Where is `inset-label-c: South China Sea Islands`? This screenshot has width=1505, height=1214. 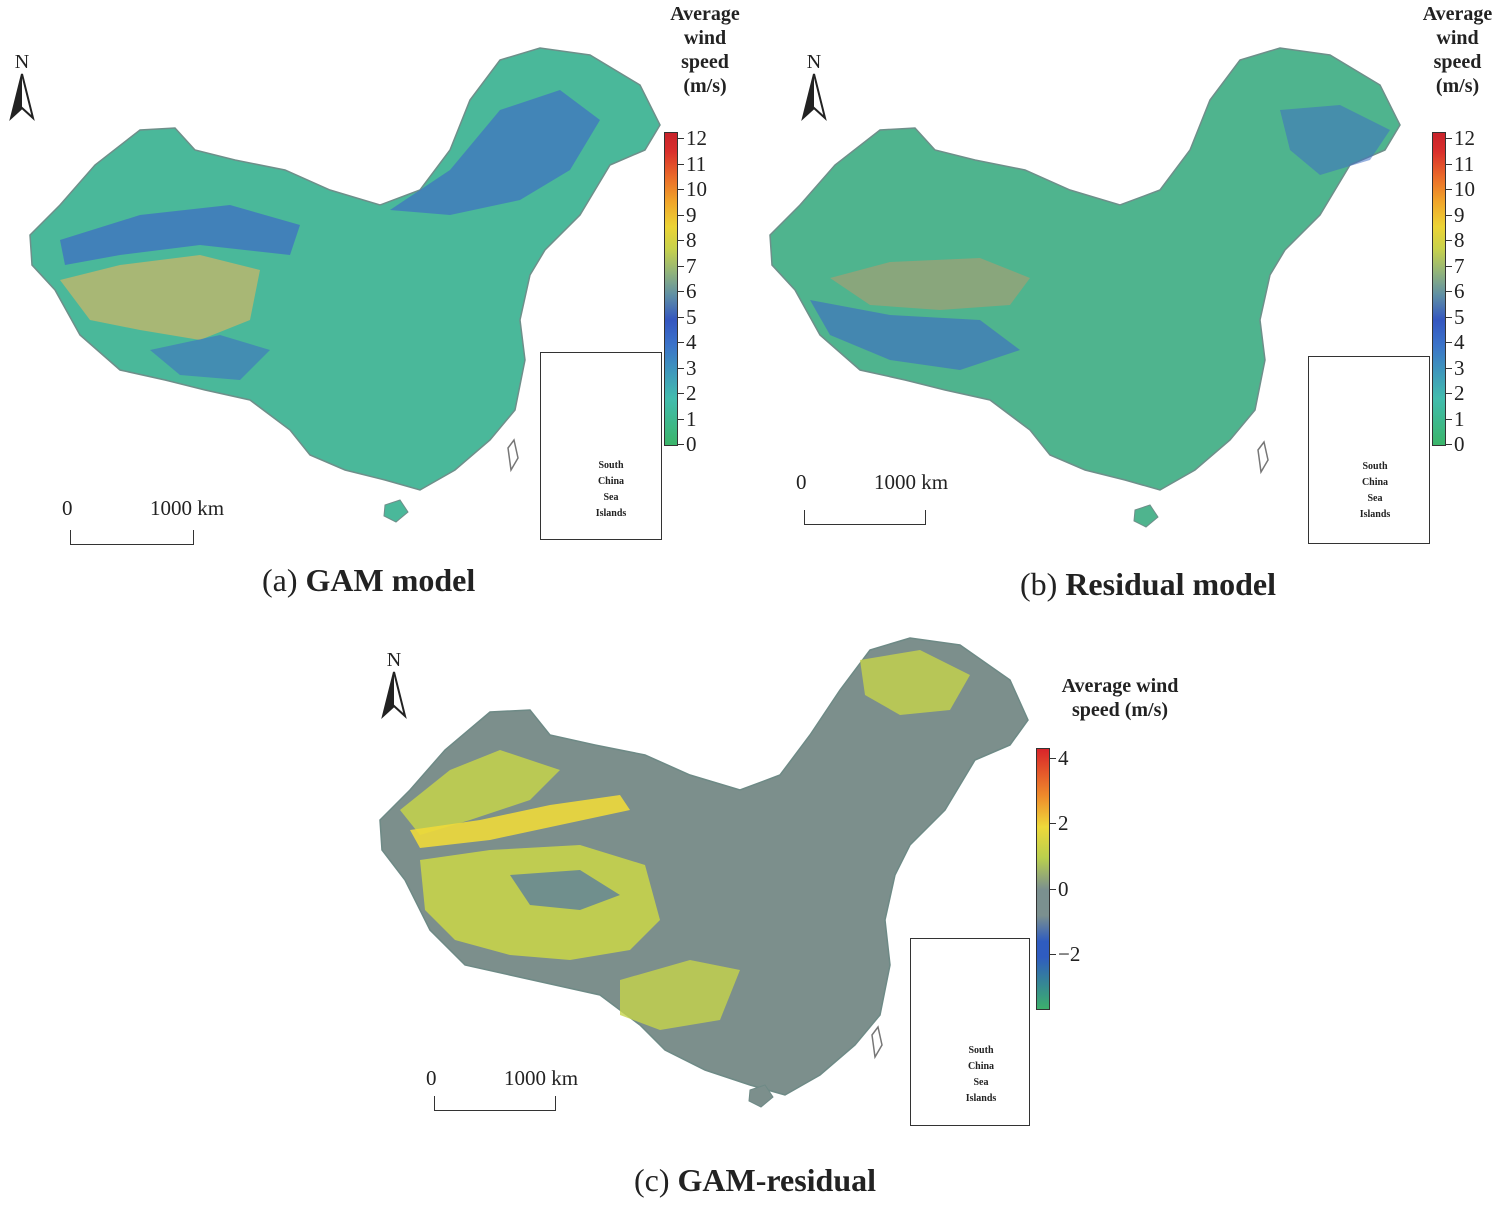 inset-label-c: South China Sea Islands is located at coordinates (981, 1075).